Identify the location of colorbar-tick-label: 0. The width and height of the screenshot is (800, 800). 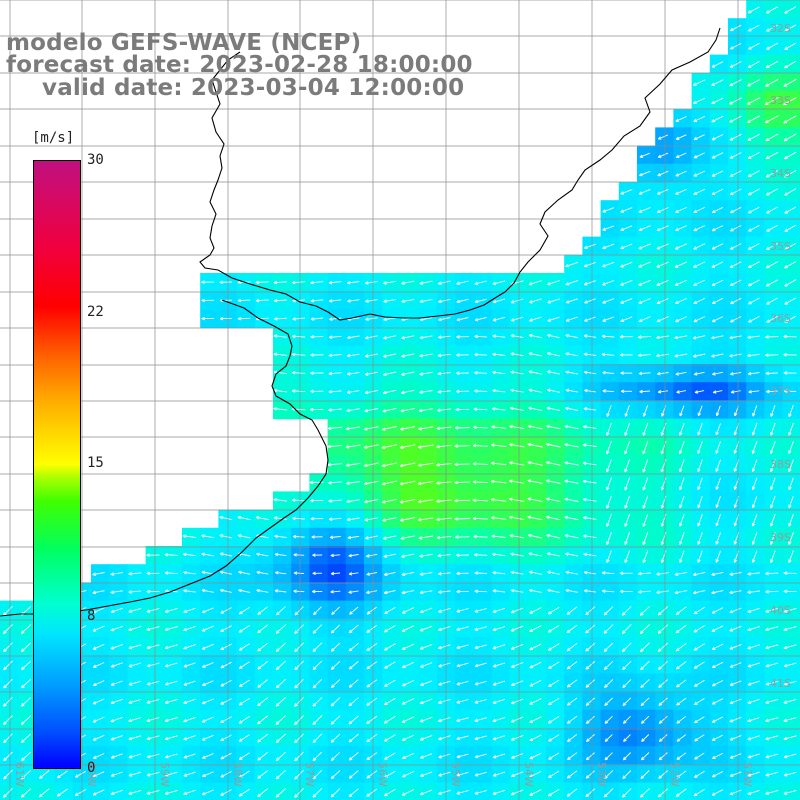
(91, 768).